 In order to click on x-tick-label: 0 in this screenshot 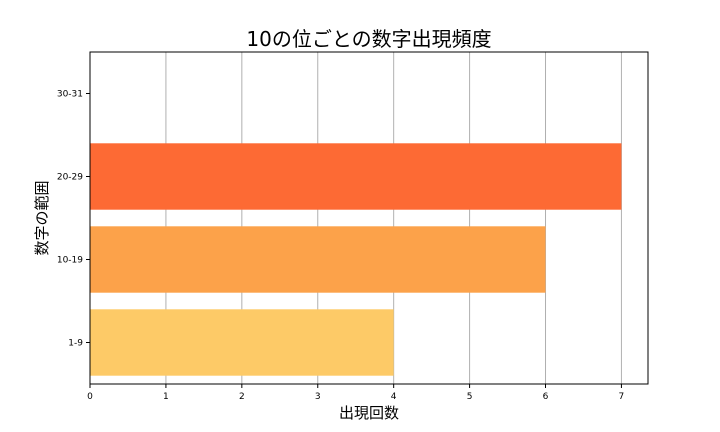, I will do `click(90, 397)`.